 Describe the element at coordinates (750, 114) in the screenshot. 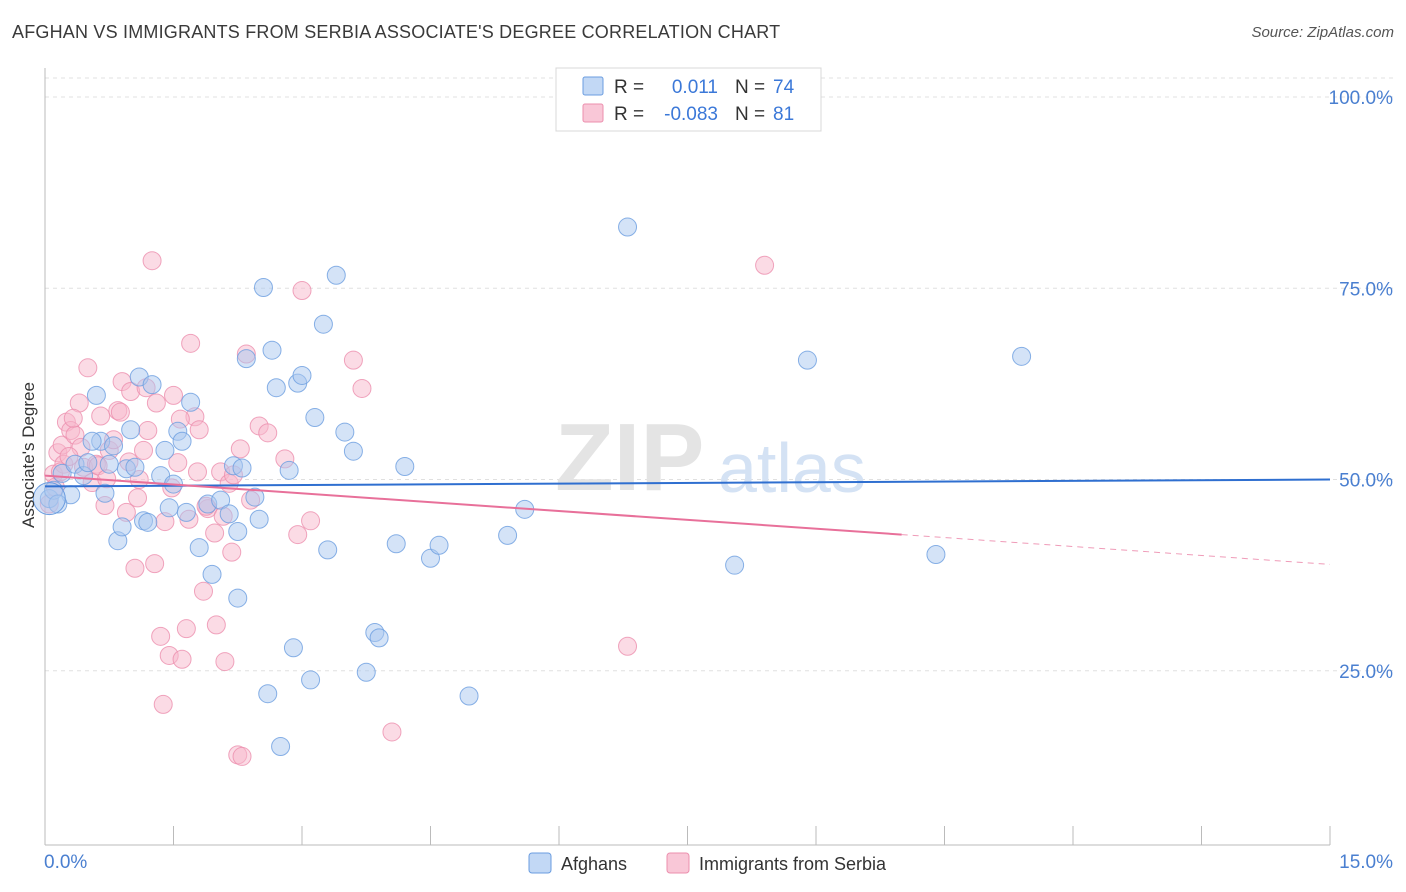

I see `legend-n-label-2: N =` at that location.